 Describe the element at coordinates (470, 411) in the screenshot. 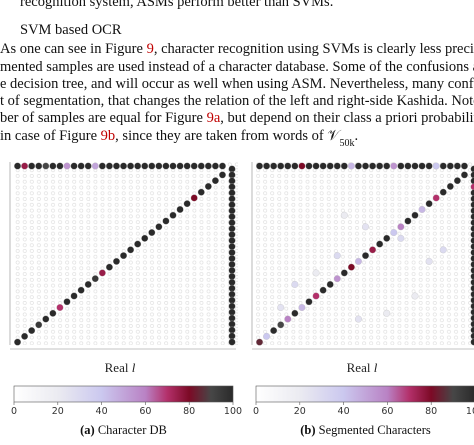

I see `colorbar-tick-label: 100` at that location.